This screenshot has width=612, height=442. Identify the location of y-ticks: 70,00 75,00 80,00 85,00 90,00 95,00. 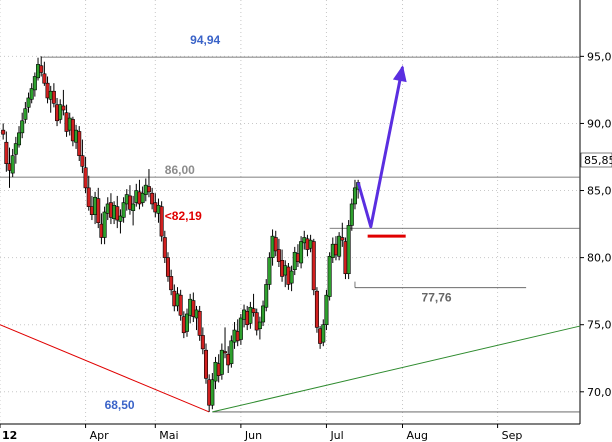
(596, 224).